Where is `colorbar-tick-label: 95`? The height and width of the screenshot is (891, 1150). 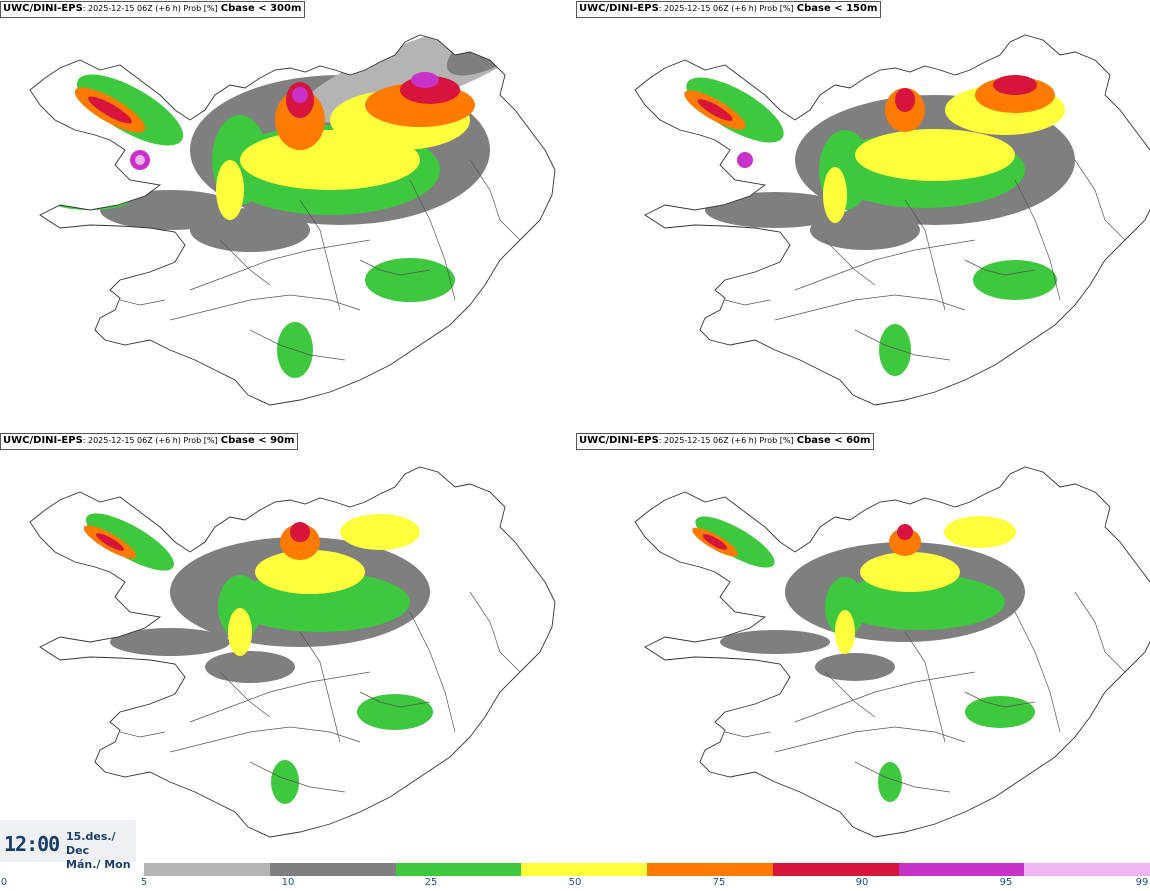
colorbar-tick-label: 95 is located at coordinates (1006, 882).